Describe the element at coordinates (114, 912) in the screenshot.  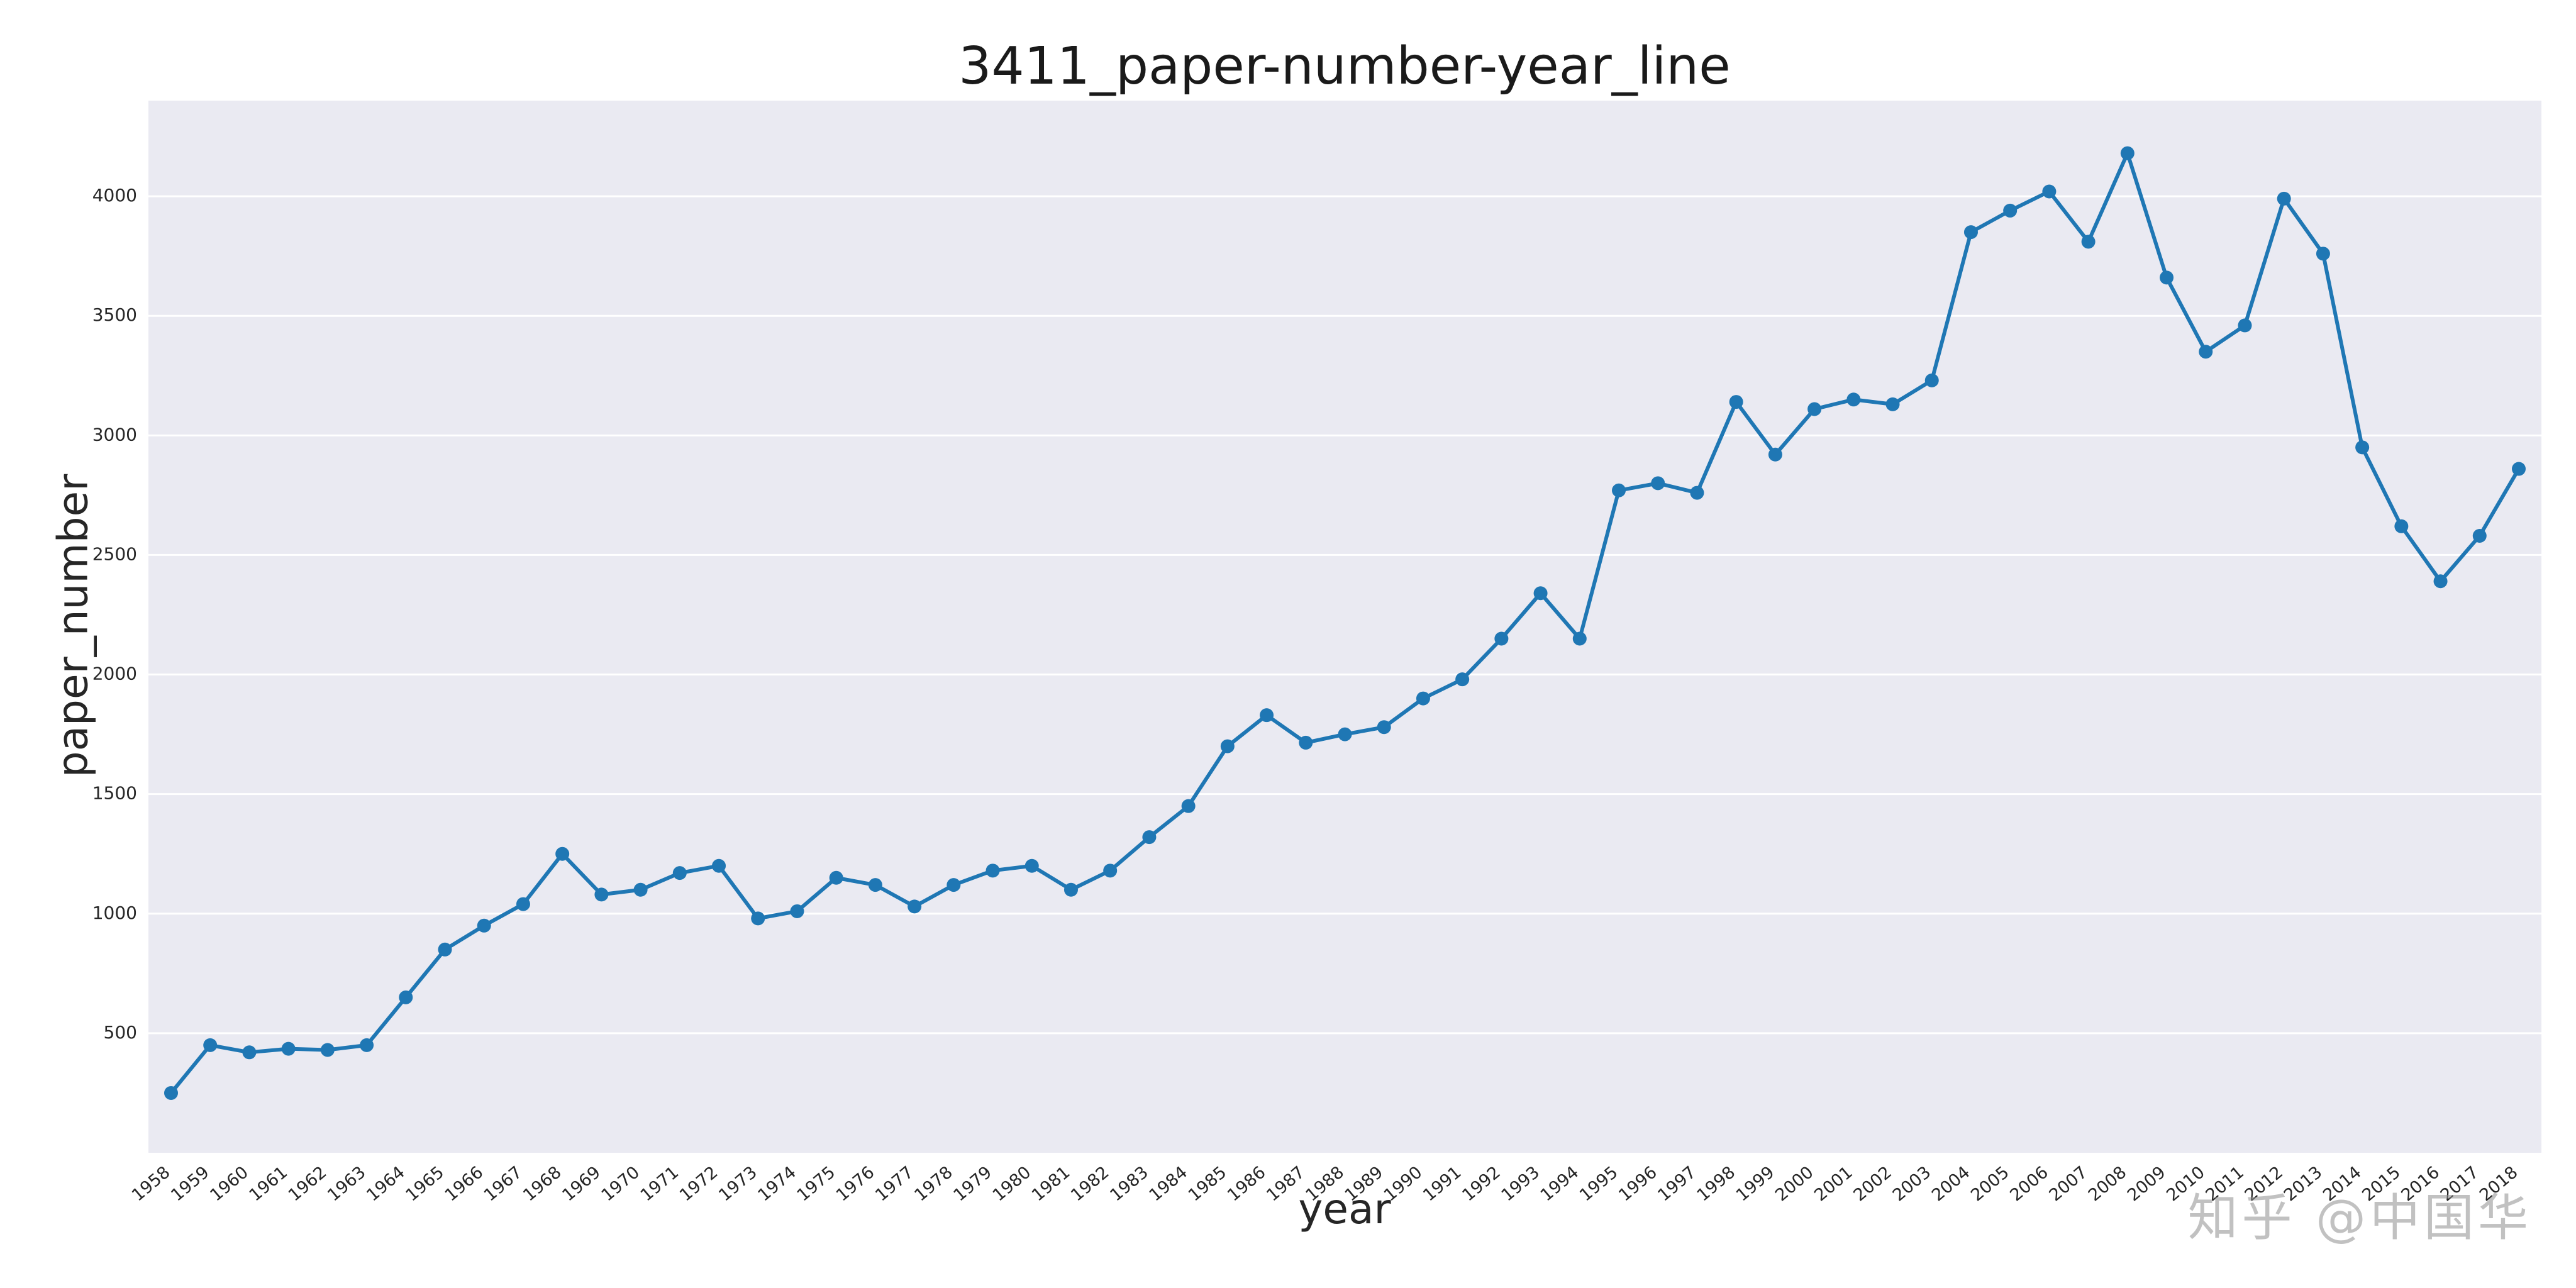
I see `y-tick-label: 1000` at that location.